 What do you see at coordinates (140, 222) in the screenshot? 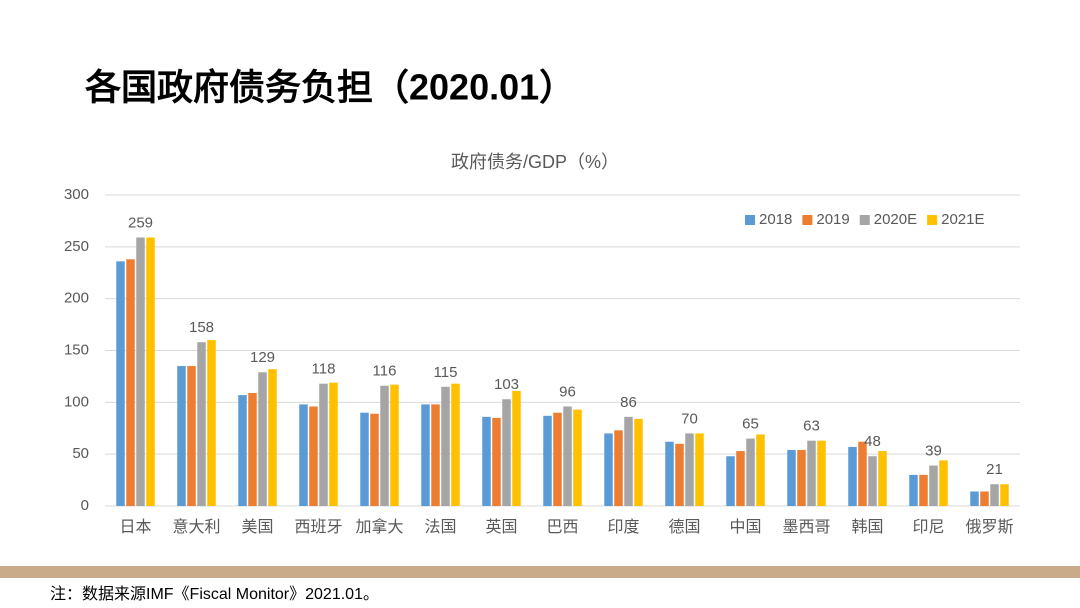
I see `data-label: 259` at bounding box center [140, 222].